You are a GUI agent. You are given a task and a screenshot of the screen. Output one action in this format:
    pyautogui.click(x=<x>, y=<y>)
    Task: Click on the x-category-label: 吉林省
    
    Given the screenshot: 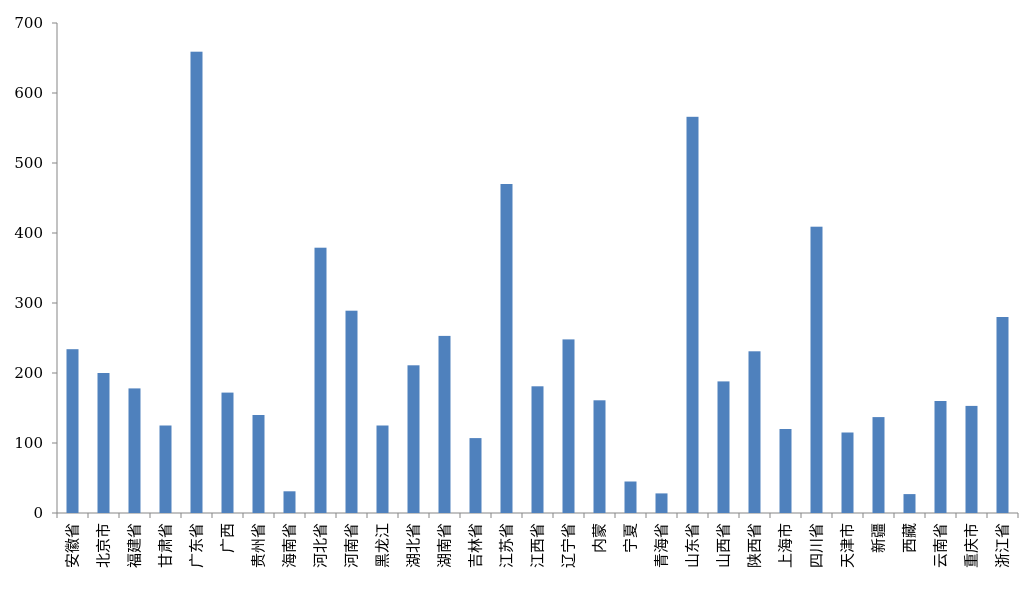 What is the action you would take?
    pyautogui.click(x=476, y=545)
    